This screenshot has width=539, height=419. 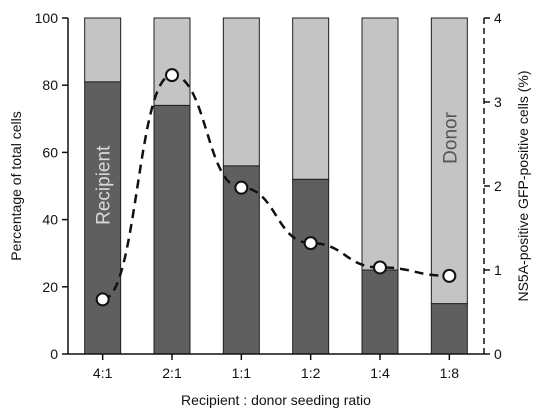 I want to click on y-tick-label-60: 60, so click(x=50, y=152).